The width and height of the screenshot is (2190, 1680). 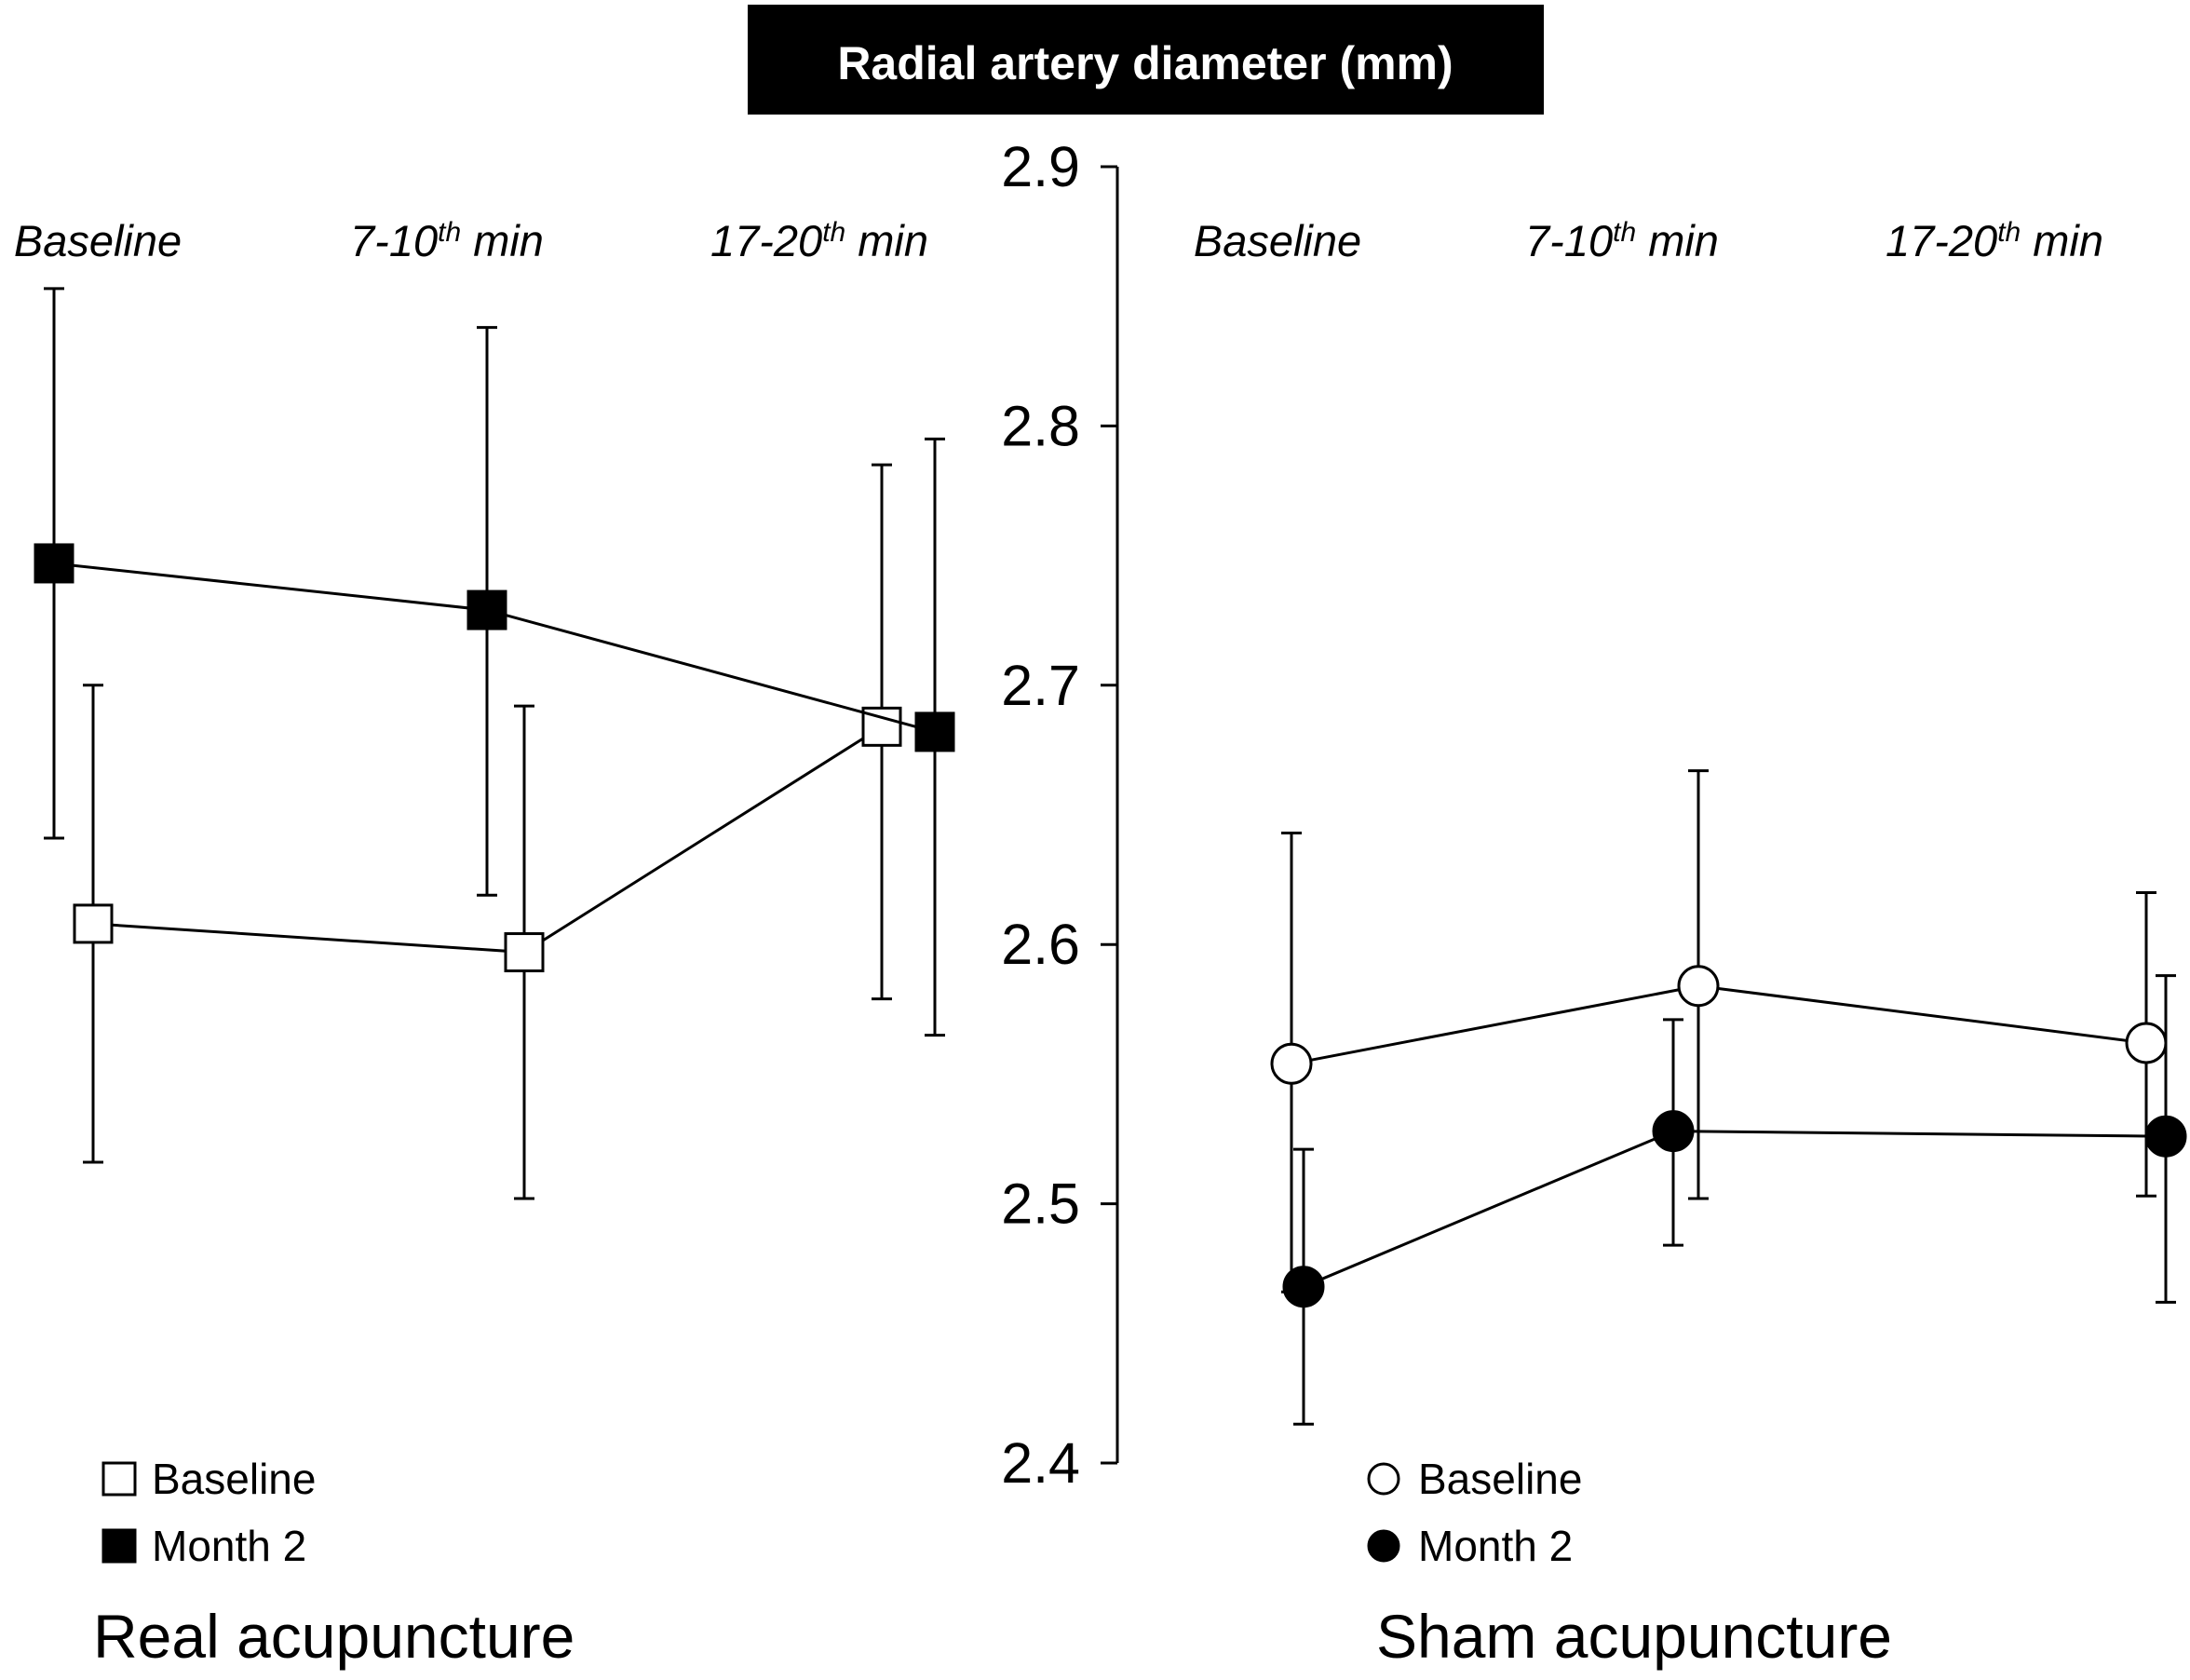 What do you see at coordinates (1040, 944) in the screenshot?
I see `y-tick-label: 2.6` at bounding box center [1040, 944].